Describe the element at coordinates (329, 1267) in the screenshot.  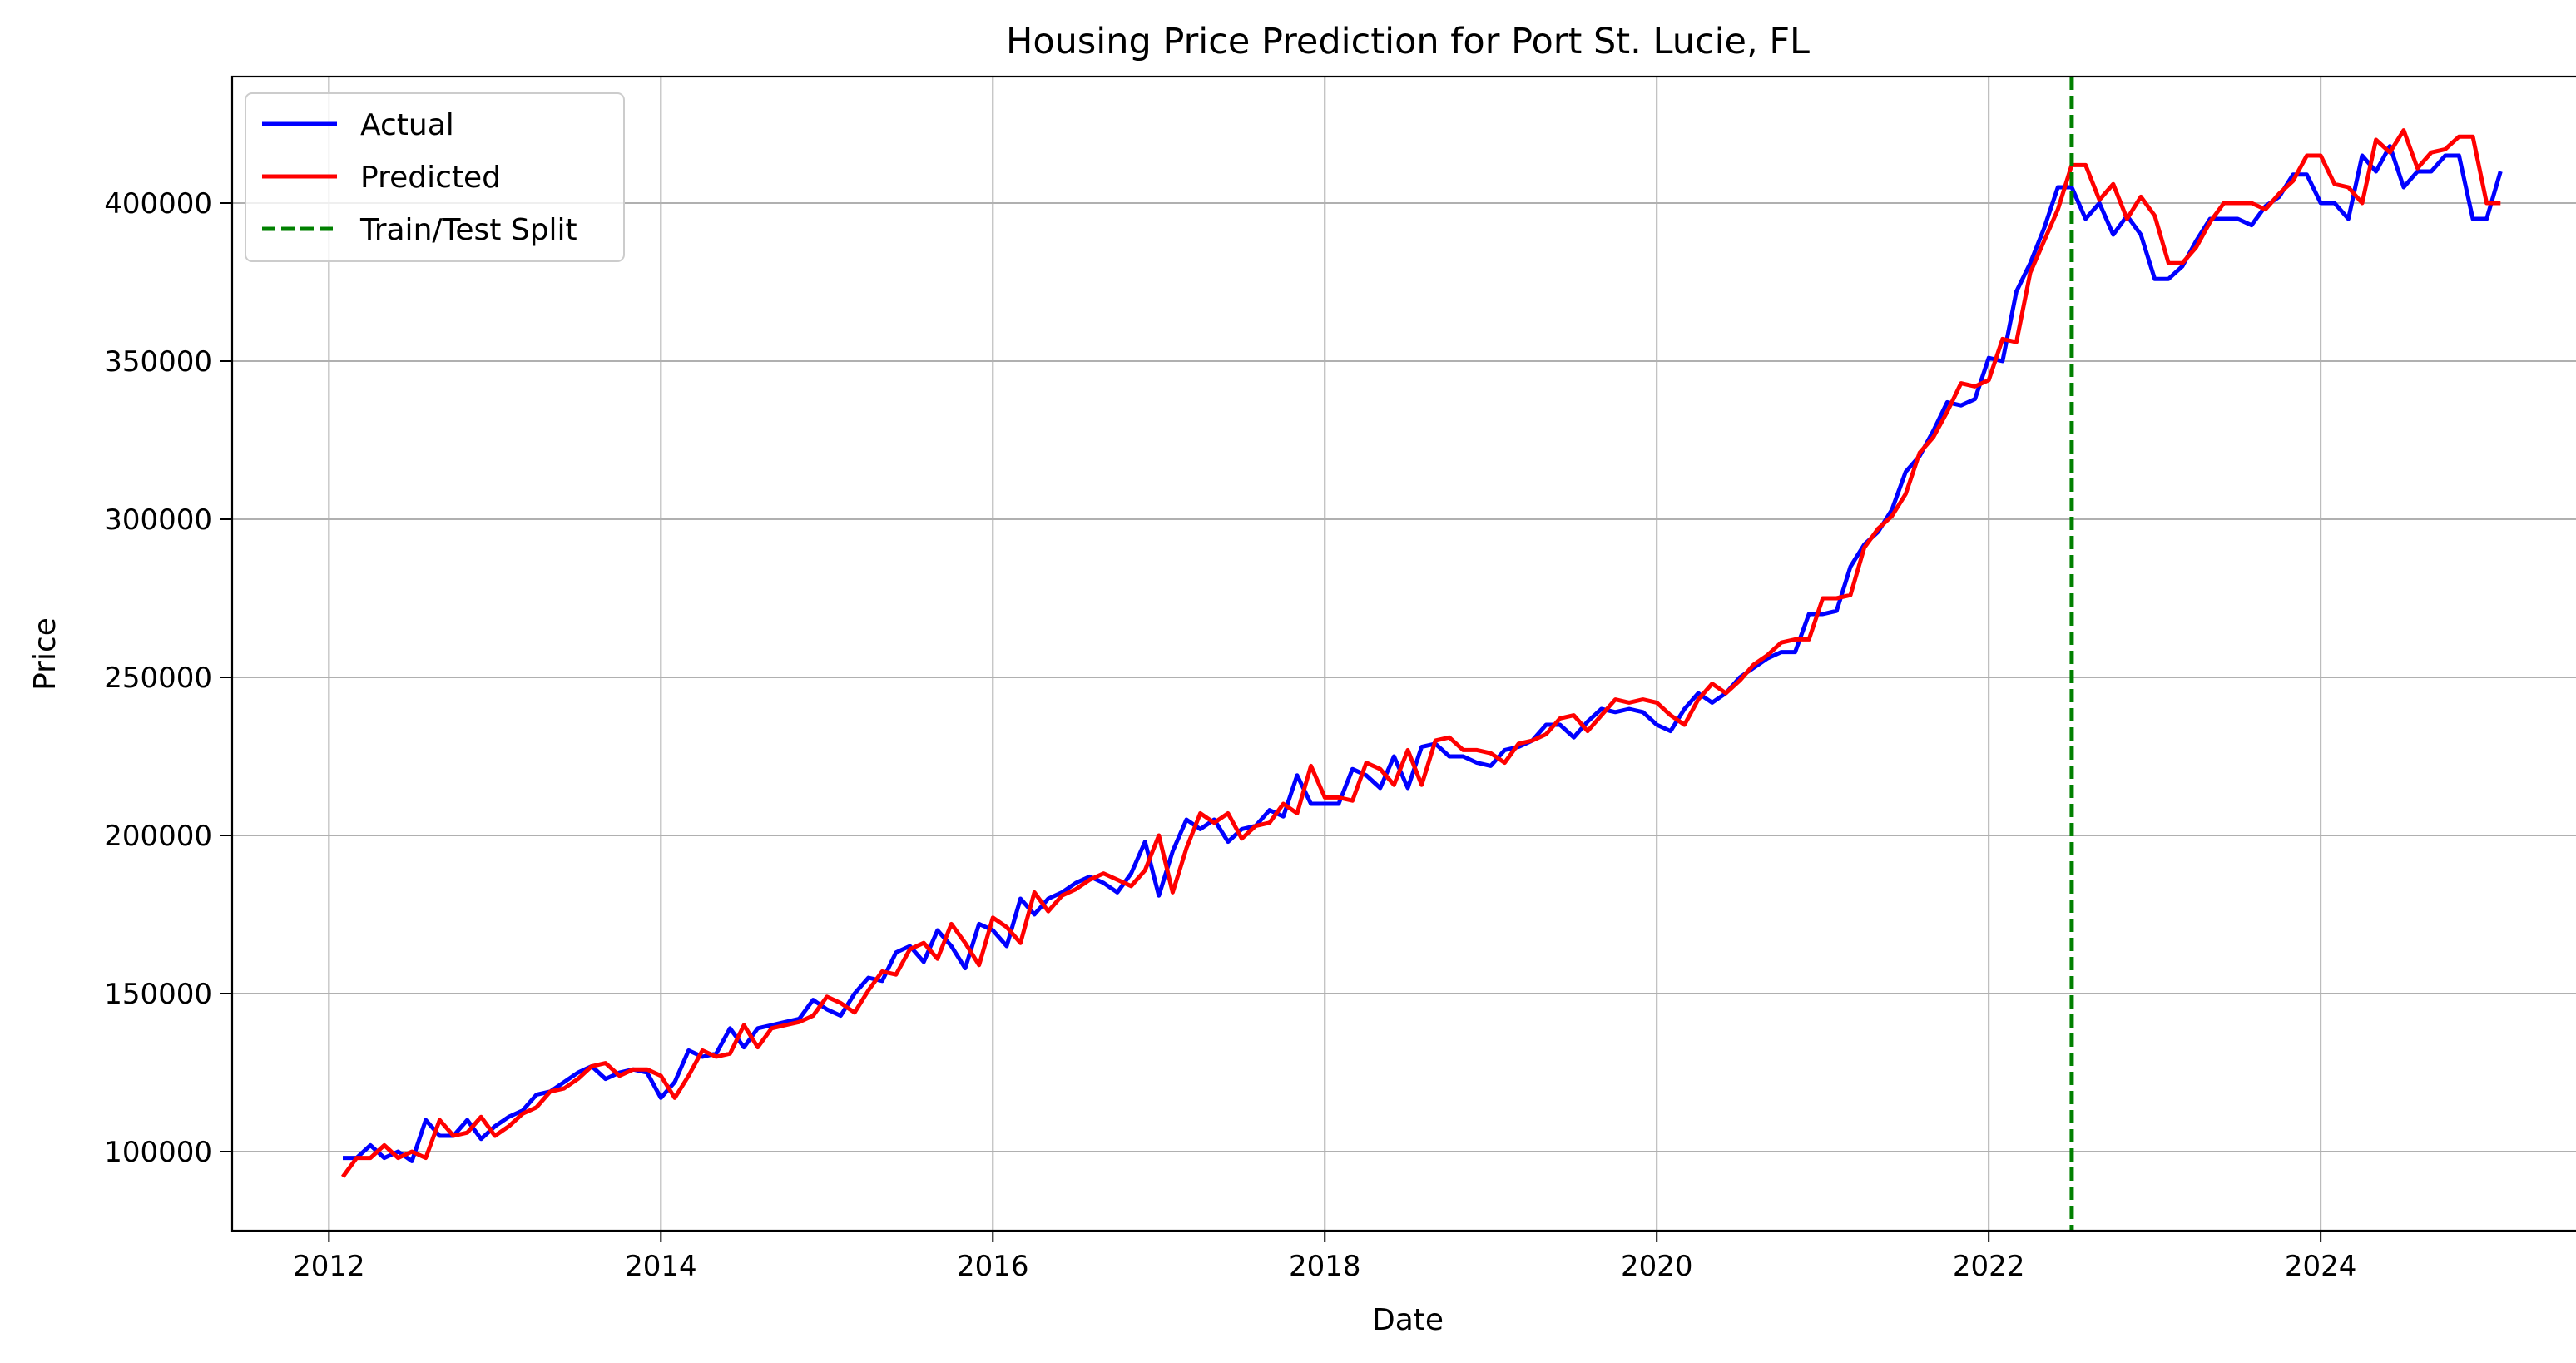
I see `x-tick-label: 2012` at that location.